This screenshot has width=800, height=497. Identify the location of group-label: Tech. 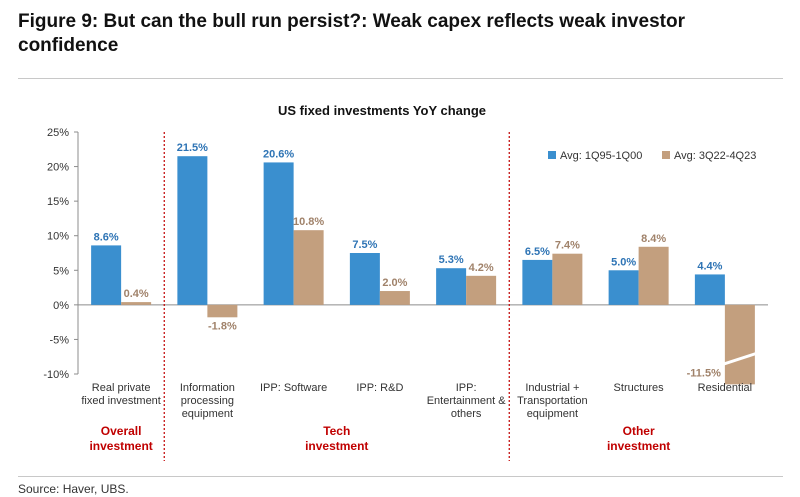
(336, 431).